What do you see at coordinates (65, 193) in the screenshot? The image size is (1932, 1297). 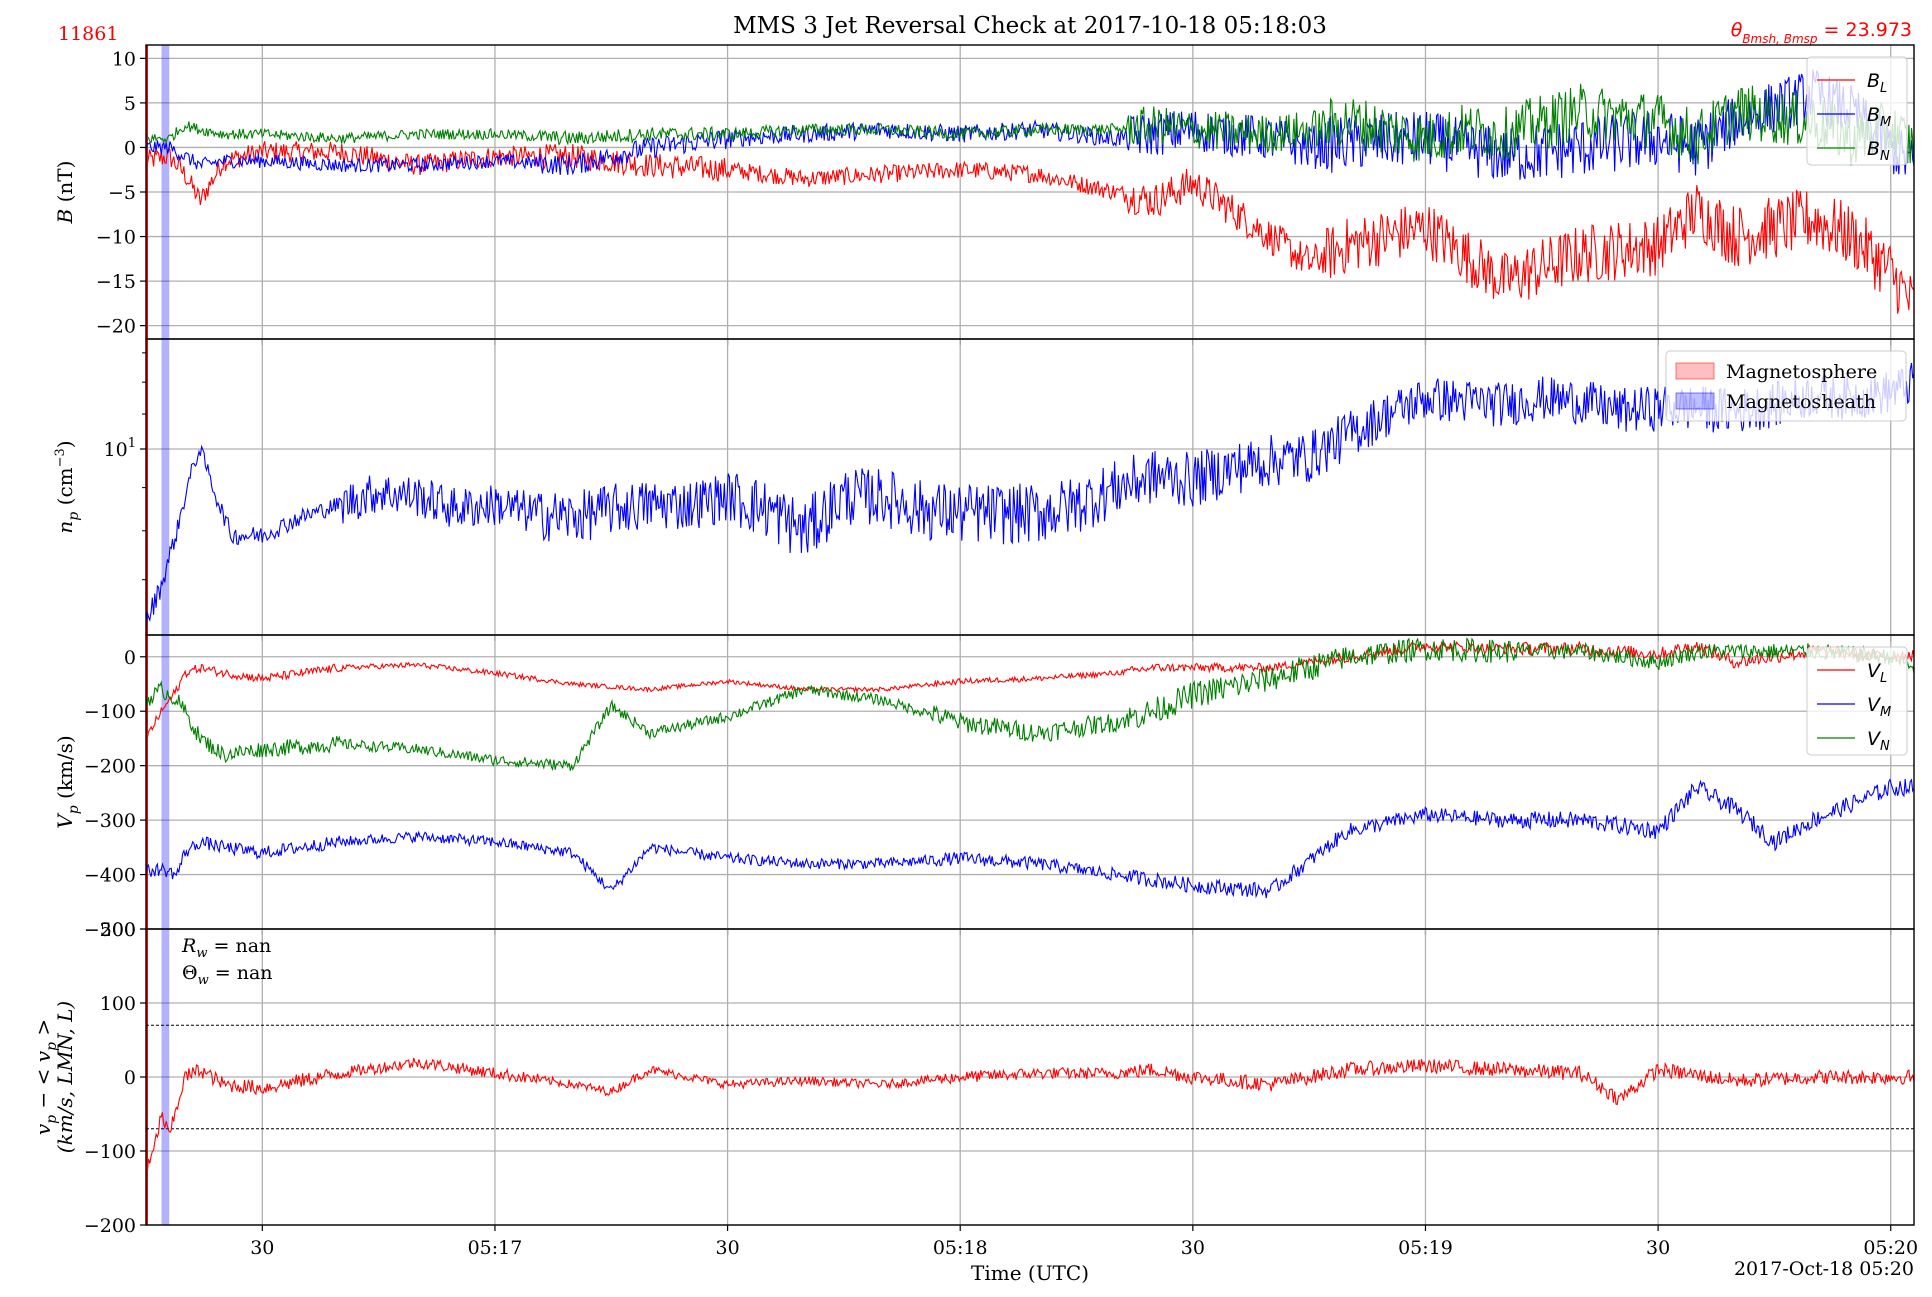 I see `y-axis-label-B: B (nT)` at bounding box center [65, 193].